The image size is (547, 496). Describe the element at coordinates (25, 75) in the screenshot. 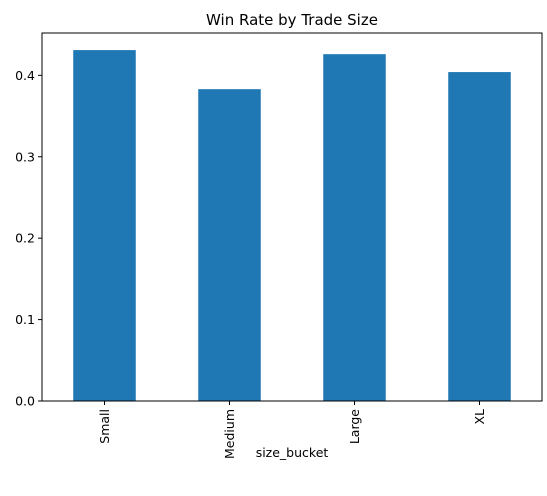

I see `y-tick-label: 0.4` at that location.